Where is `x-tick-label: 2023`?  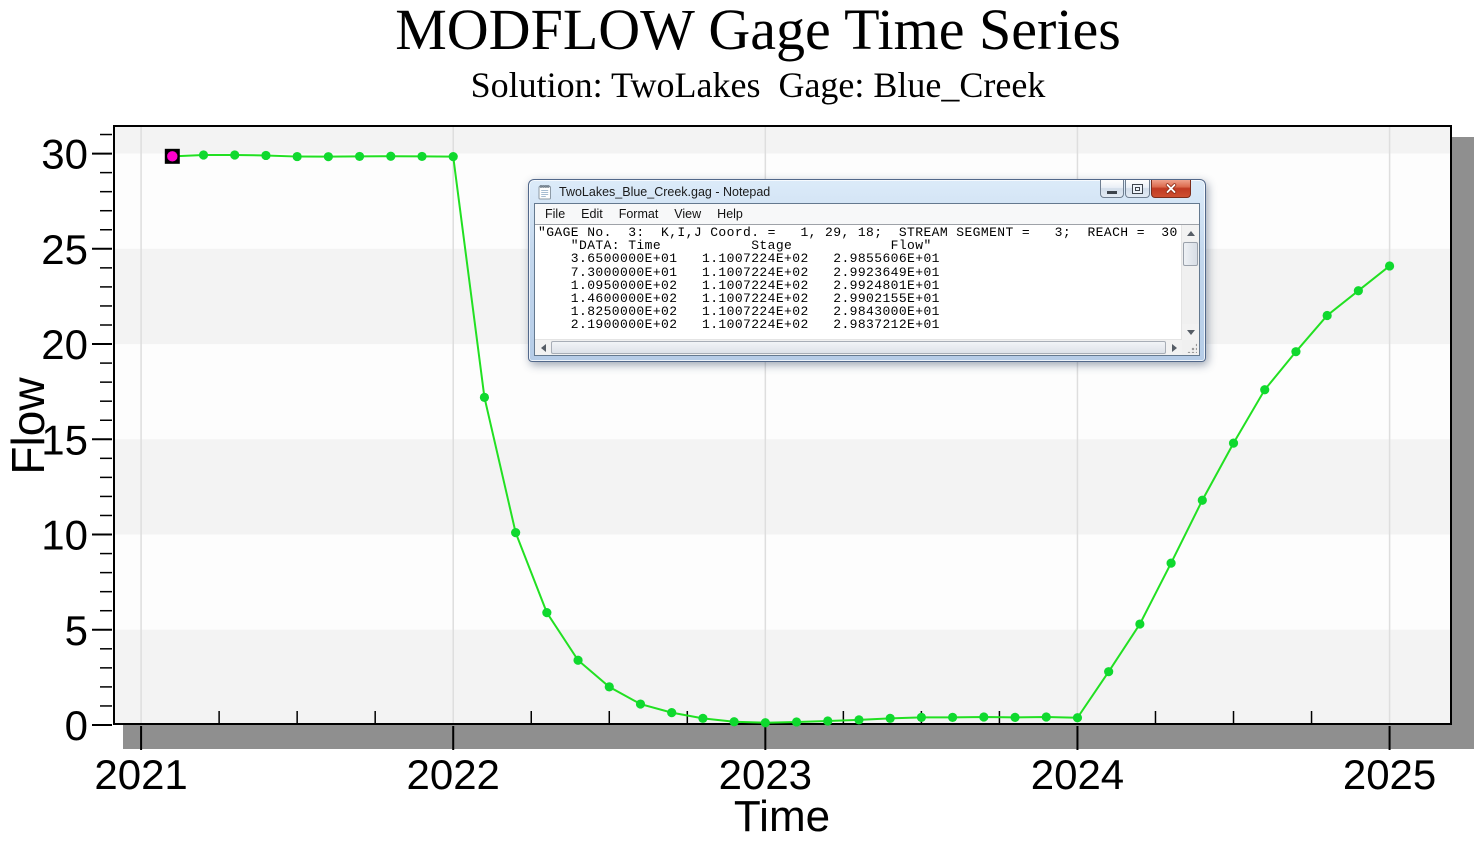 x-tick-label: 2023 is located at coordinates (765, 774).